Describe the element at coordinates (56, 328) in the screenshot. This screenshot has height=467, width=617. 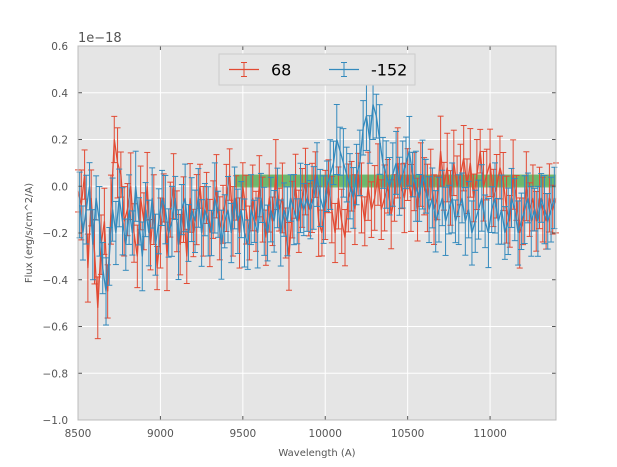
I see `y-tick-label: −0.6` at that location.